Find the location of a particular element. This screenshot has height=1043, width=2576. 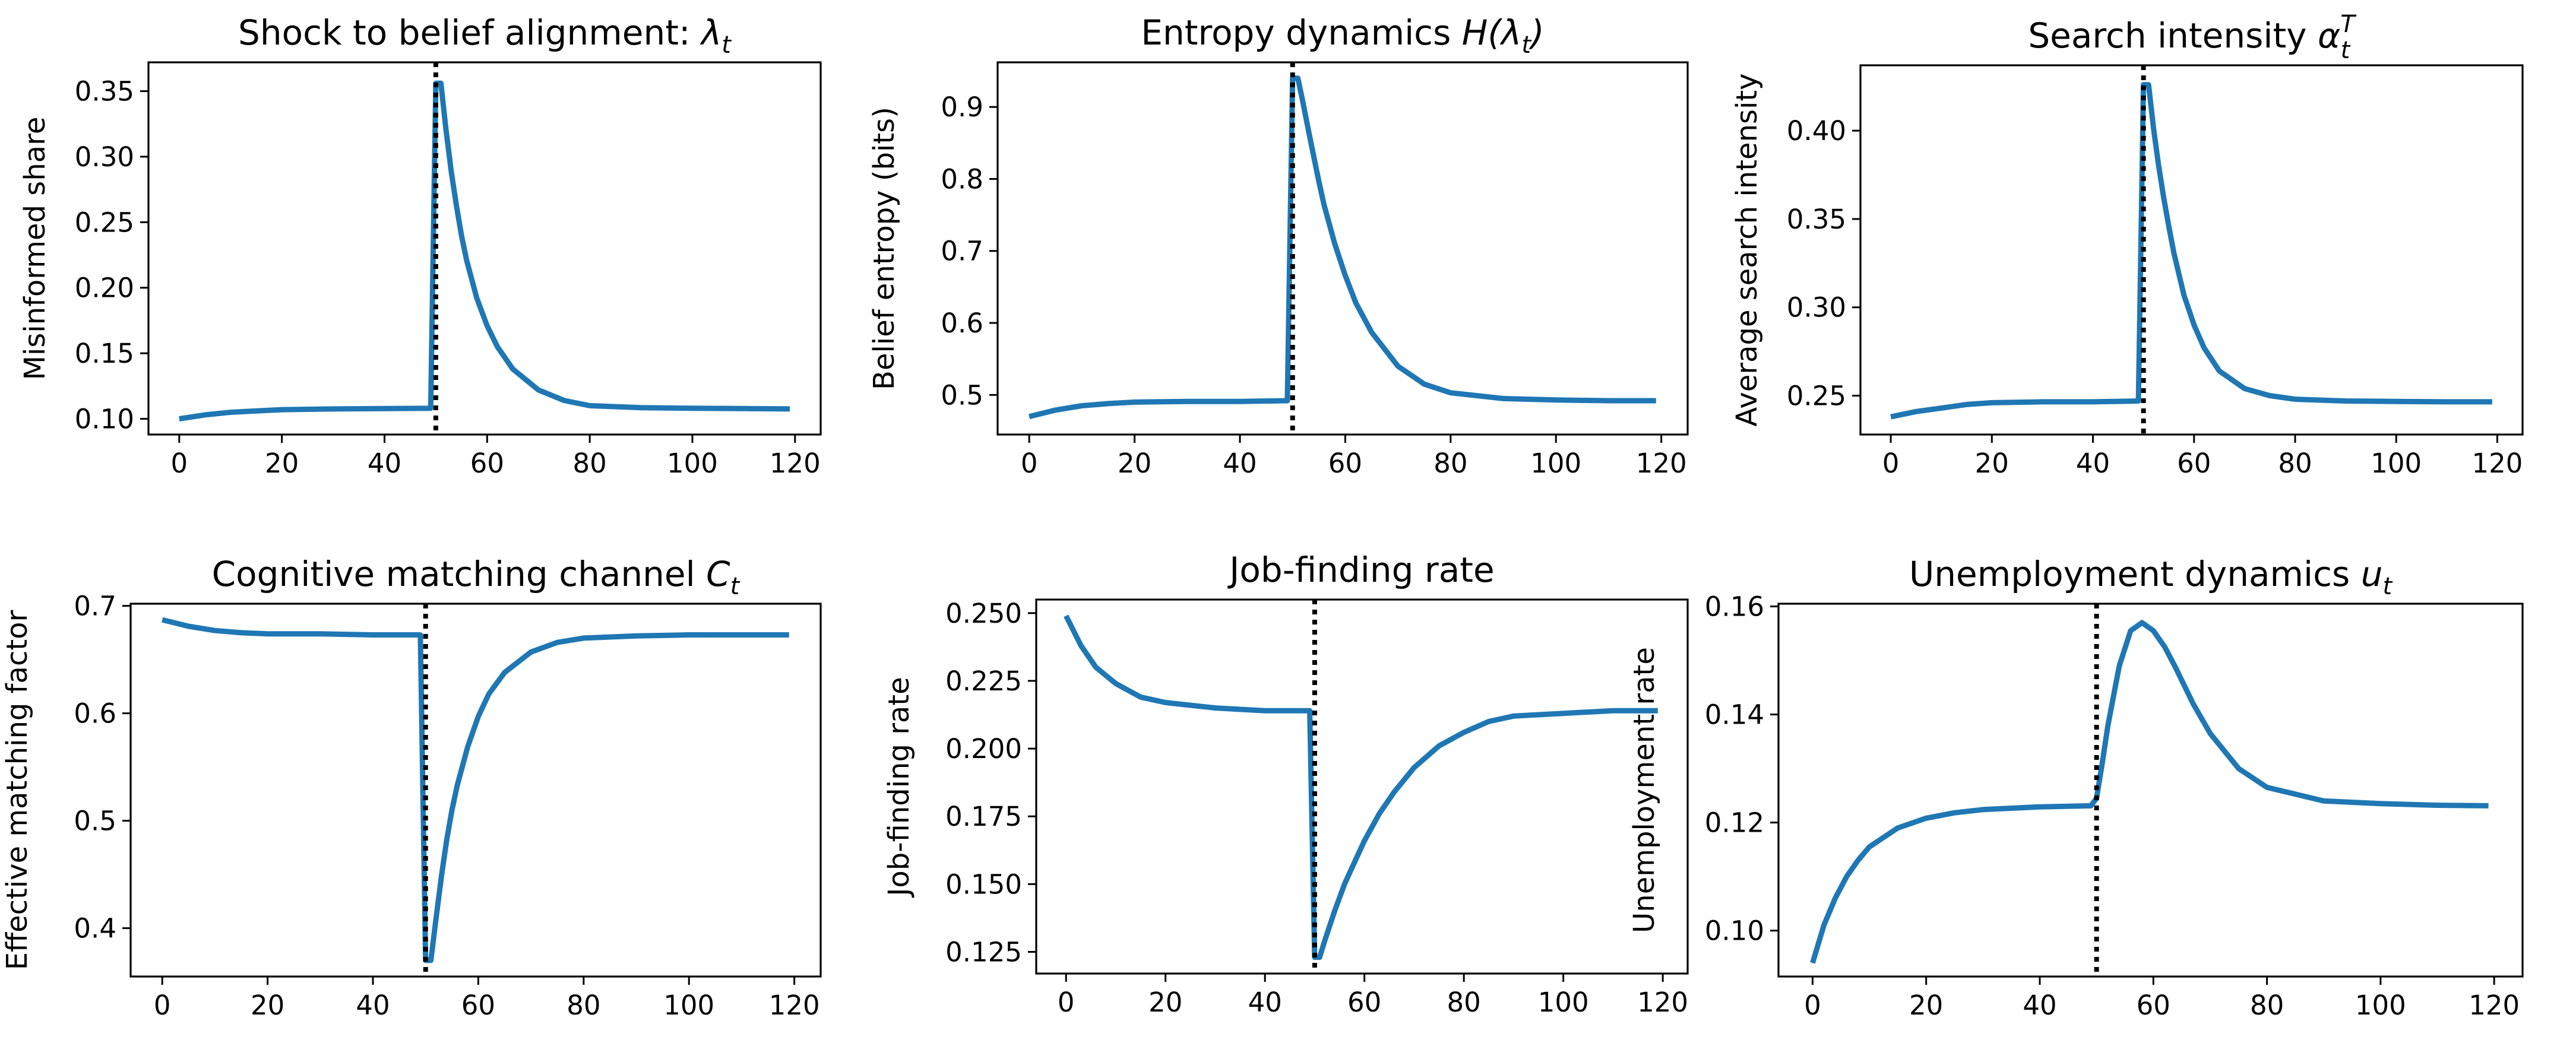

y-tick-label: 0.15 is located at coordinates (104, 353).